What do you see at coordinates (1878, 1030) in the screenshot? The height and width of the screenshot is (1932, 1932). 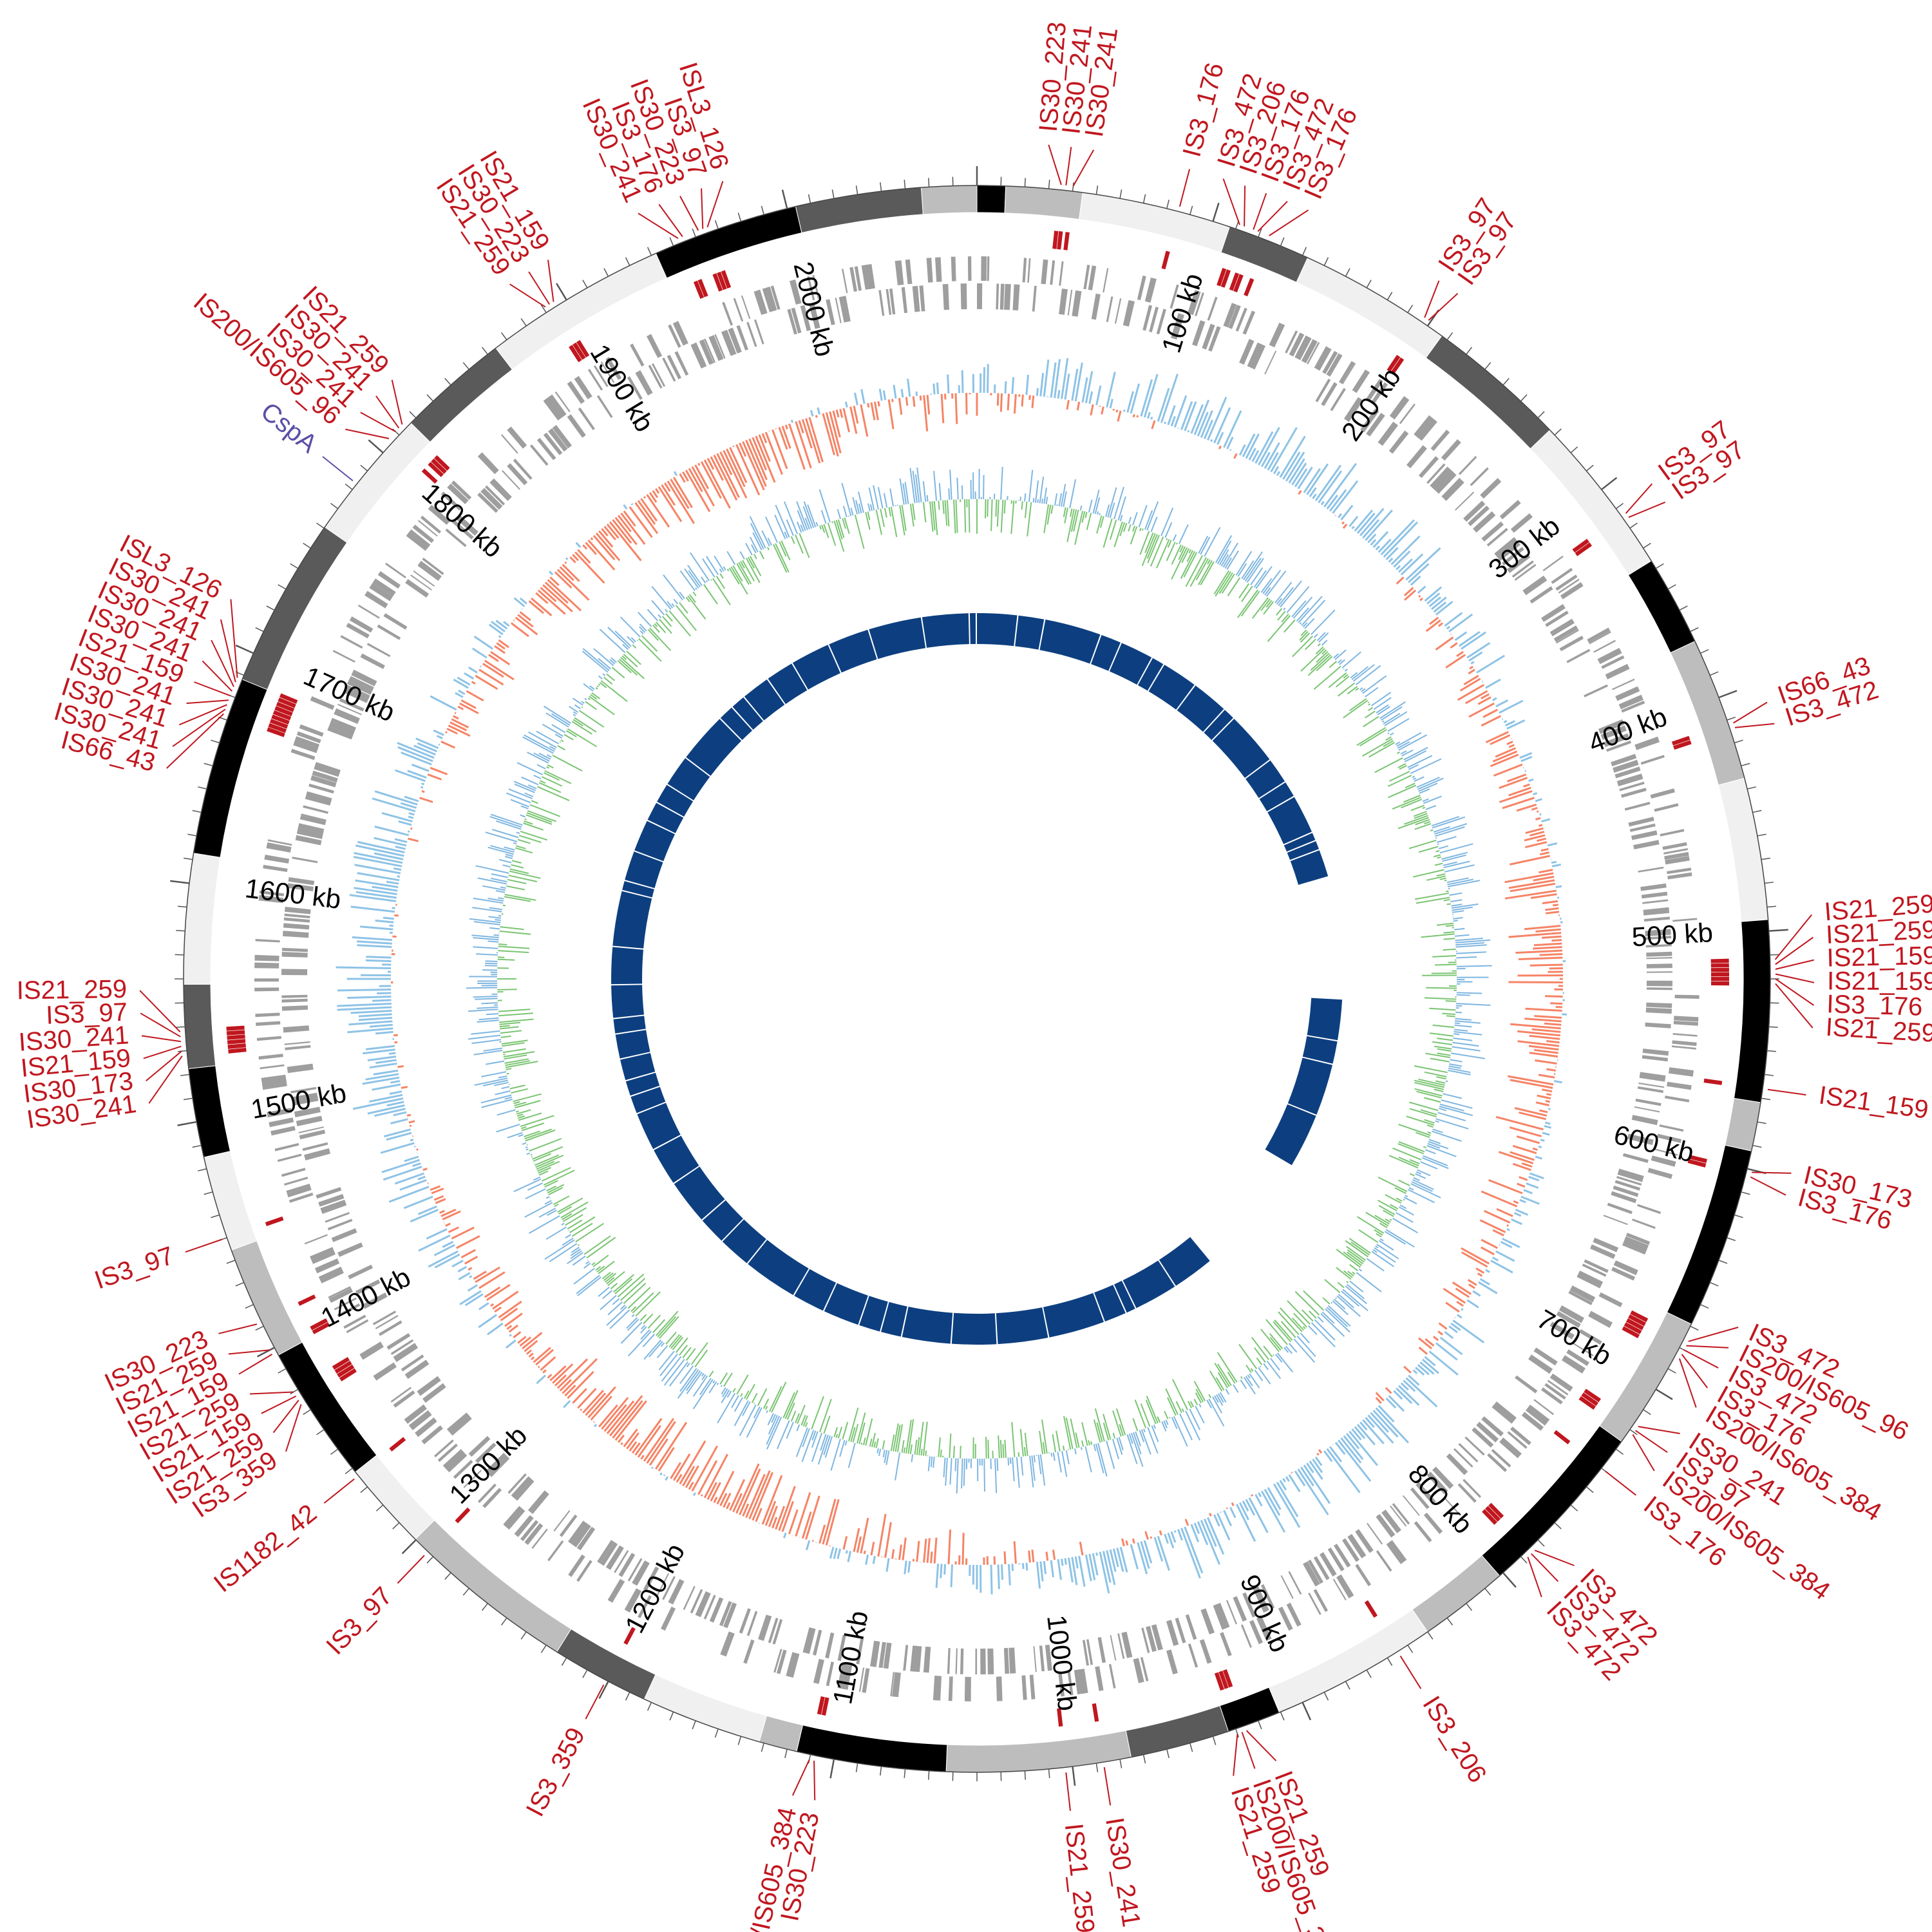 I see `is-element-label: IS21_259` at bounding box center [1878, 1030].